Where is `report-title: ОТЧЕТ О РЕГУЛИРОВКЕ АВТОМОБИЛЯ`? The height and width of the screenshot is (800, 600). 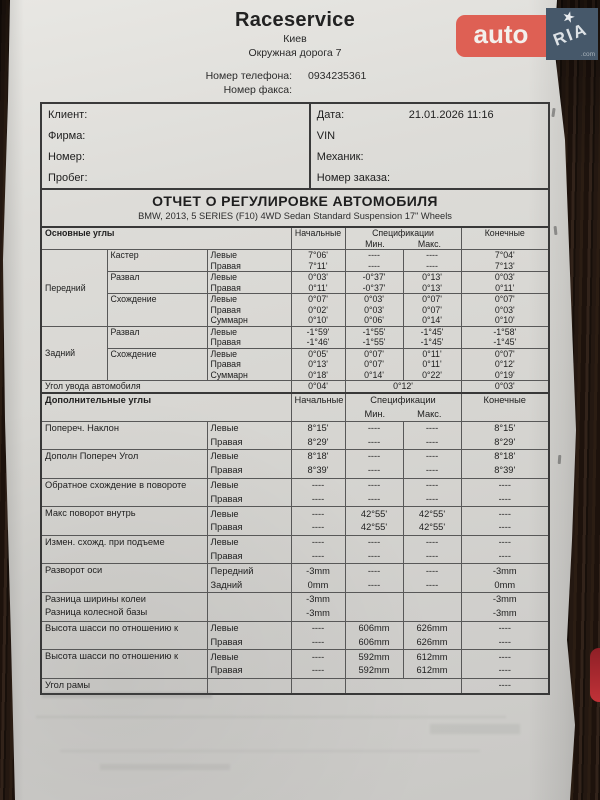
report-title: ОТЧЕТ О РЕГУЛИРОВКЕ АВТОМОБИЛЯ is located at coordinates (295, 201).